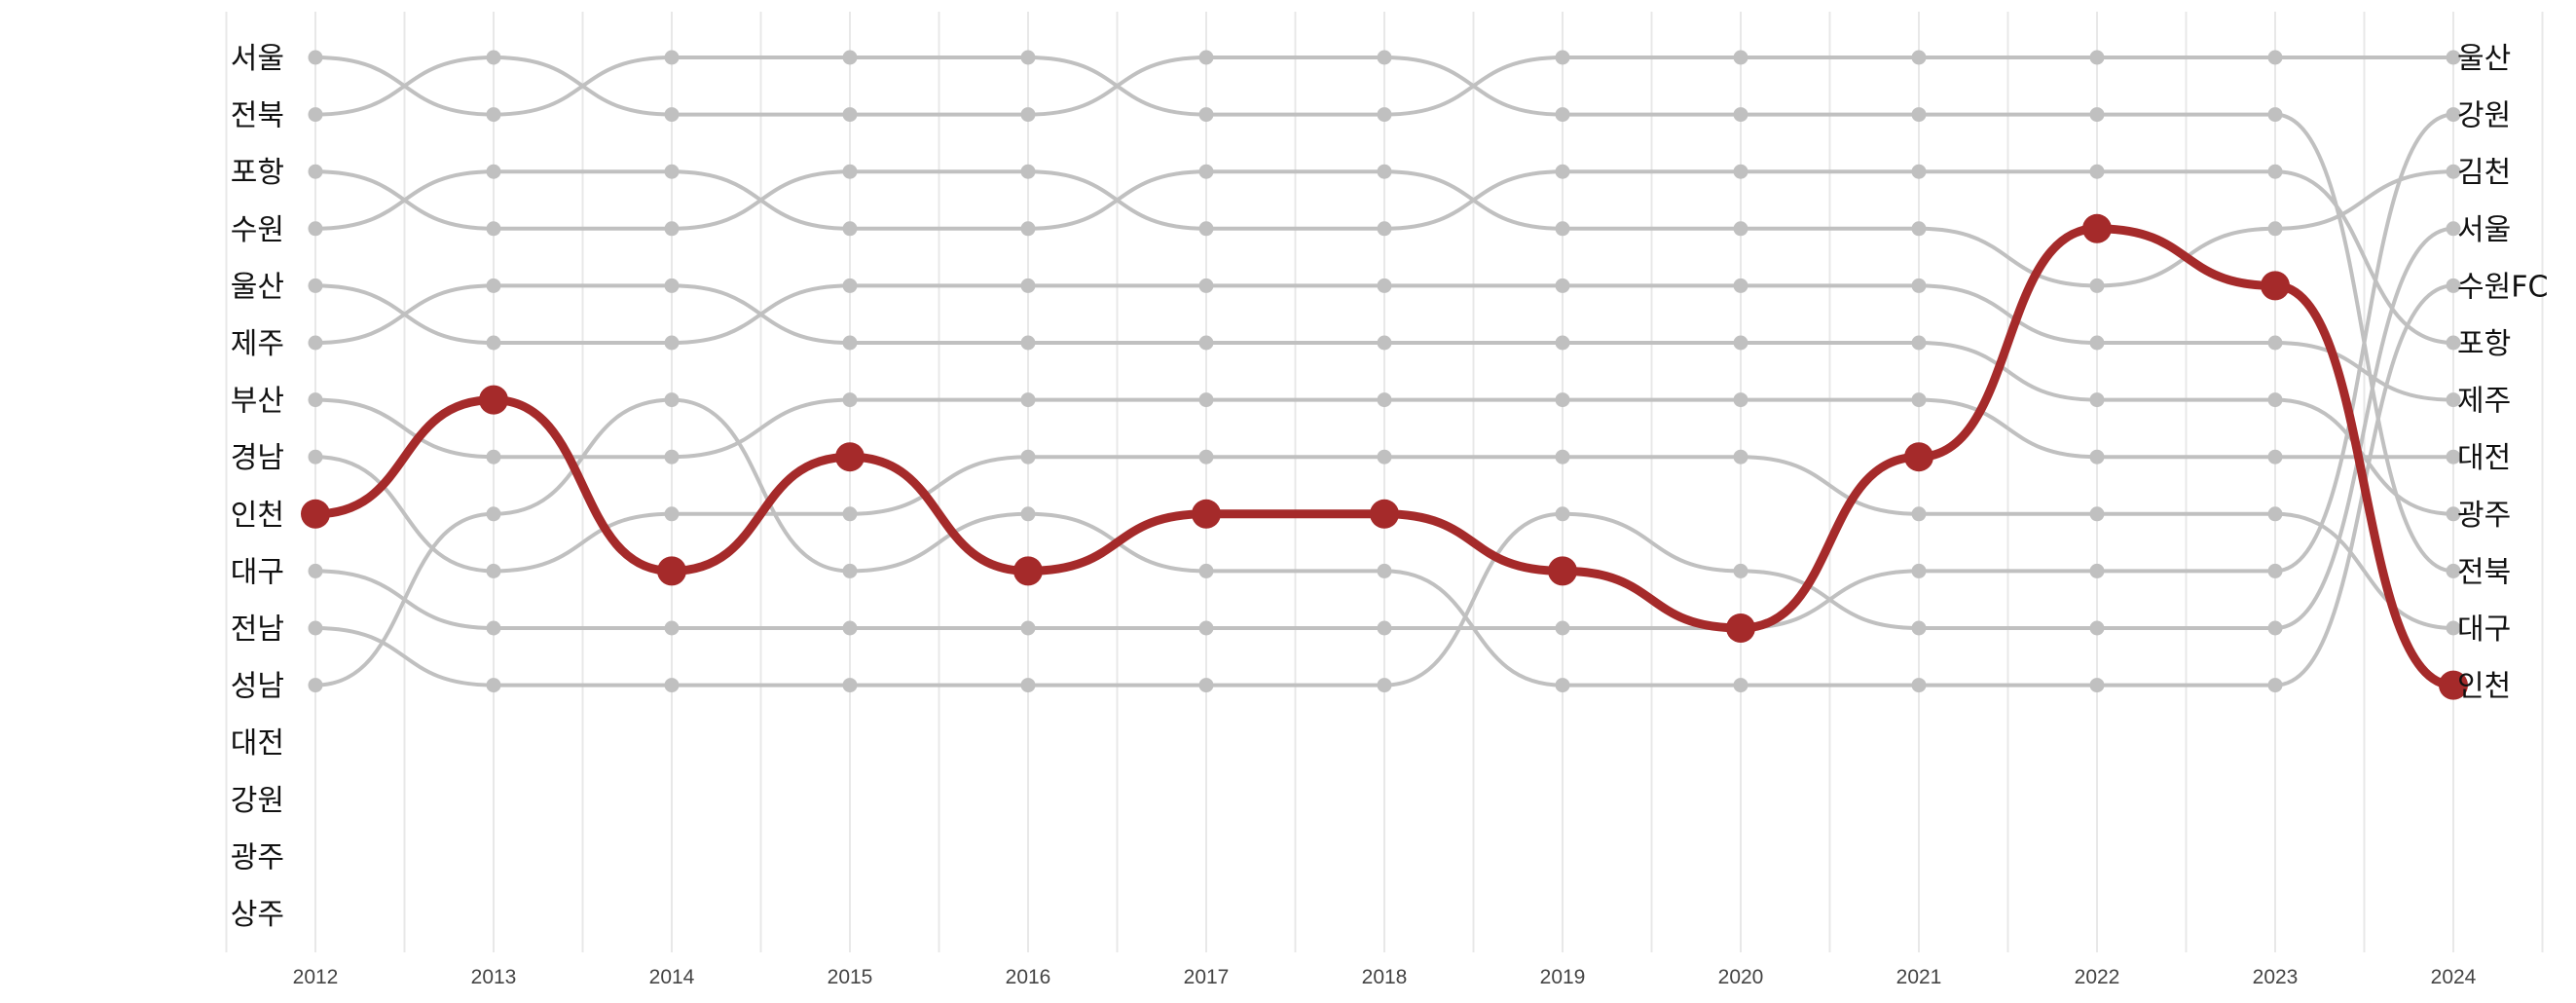 The width and height of the screenshot is (2576, 1003). Describe the element at coordinates (257, 59) in the screenshot. I see `left-team-label: 서울` at that location.